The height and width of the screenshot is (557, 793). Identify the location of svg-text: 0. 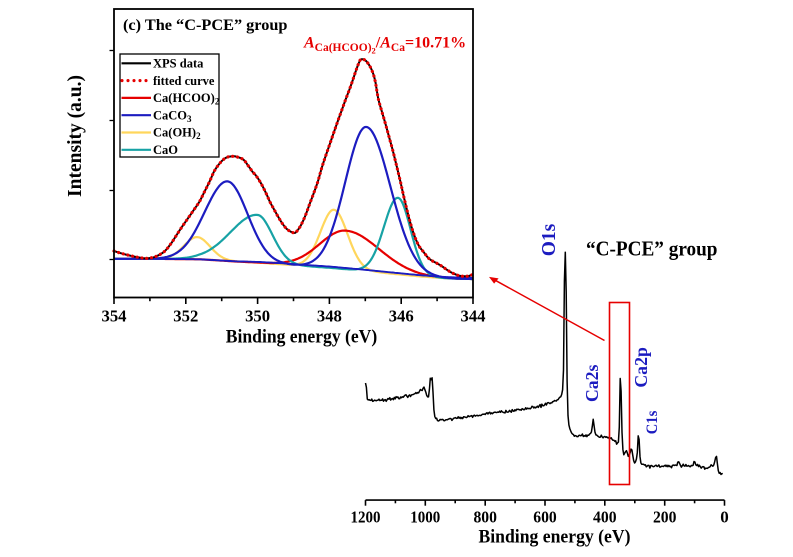
(724, 517).